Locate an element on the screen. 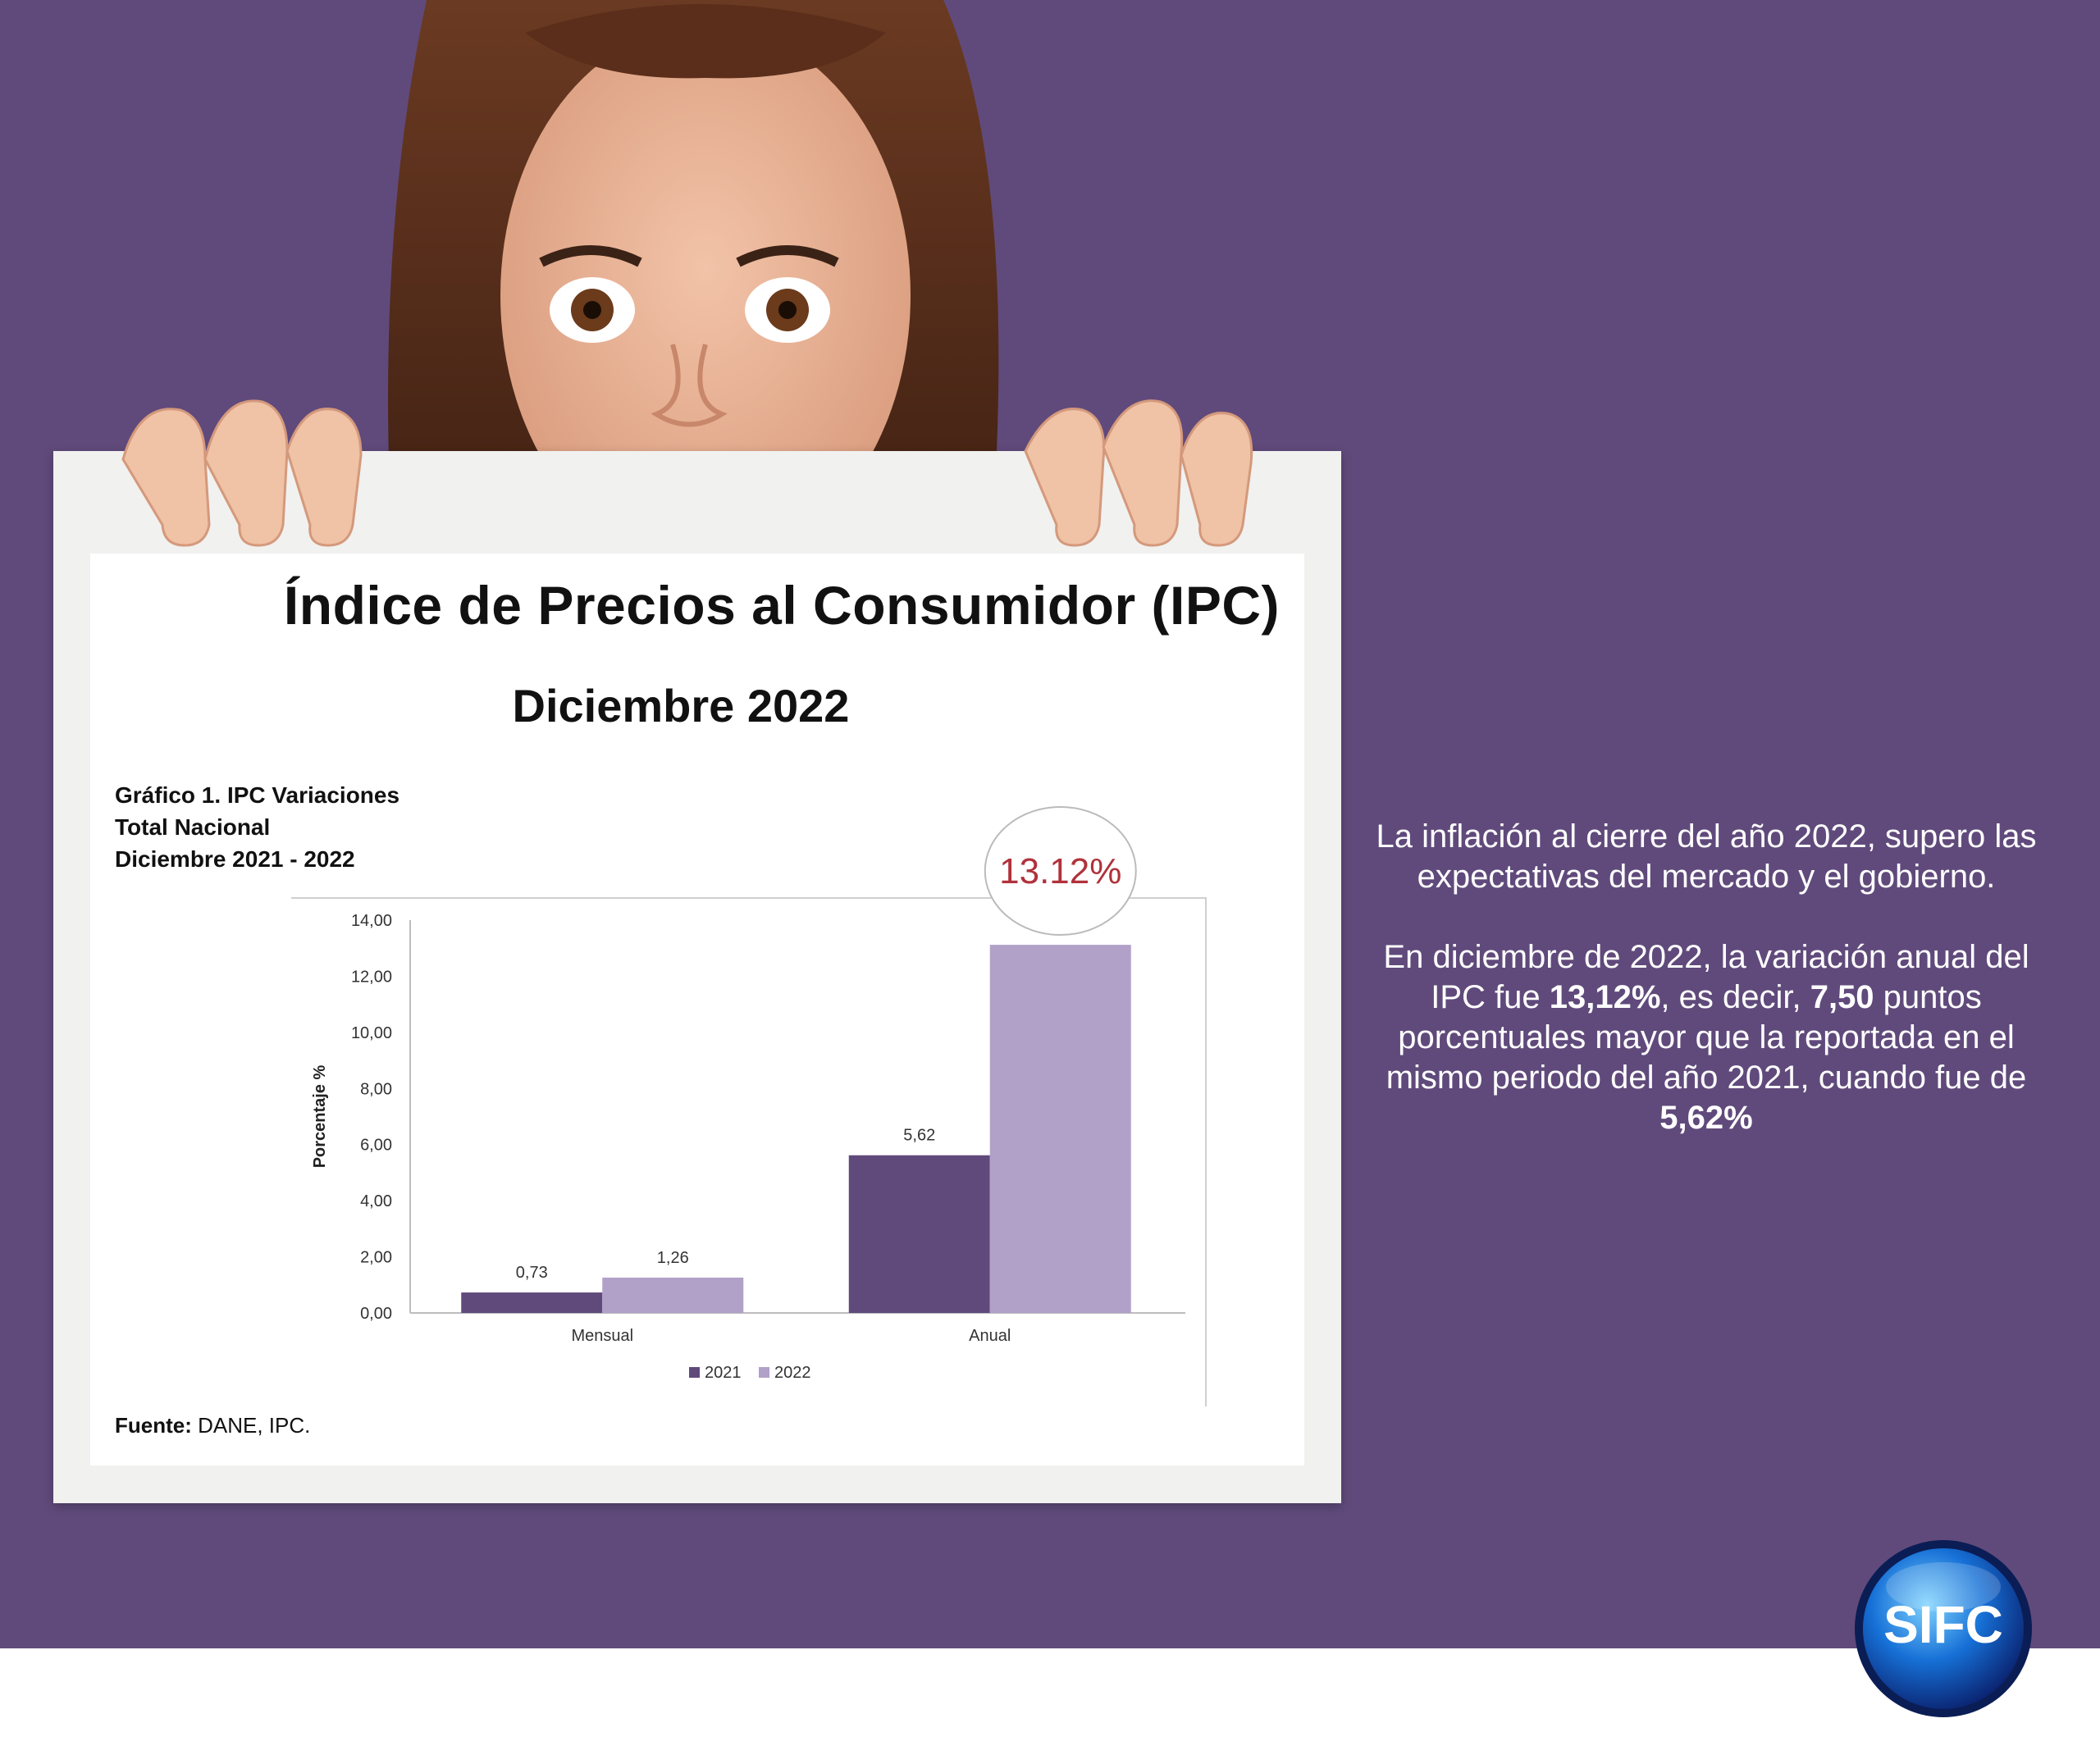  y-tick-label: 0,00 is located at coordinates (376, 1314).